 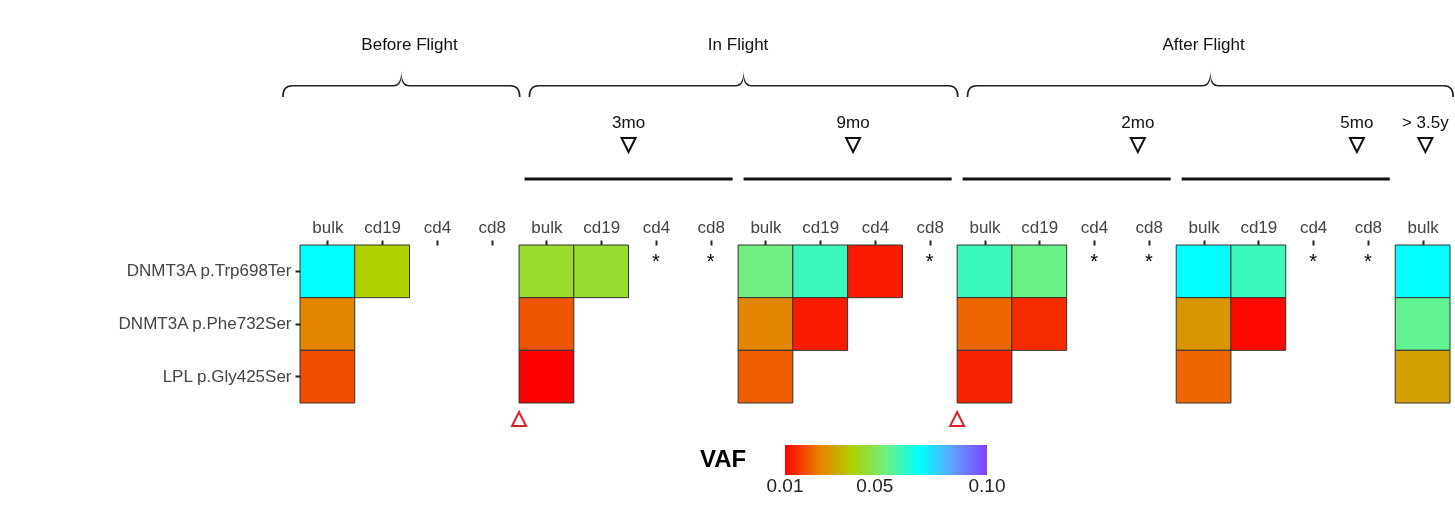 What do you see at coordinates (853, 122) in the screenshot?
I see `text: 9mo` at bounding box center [853, 122].